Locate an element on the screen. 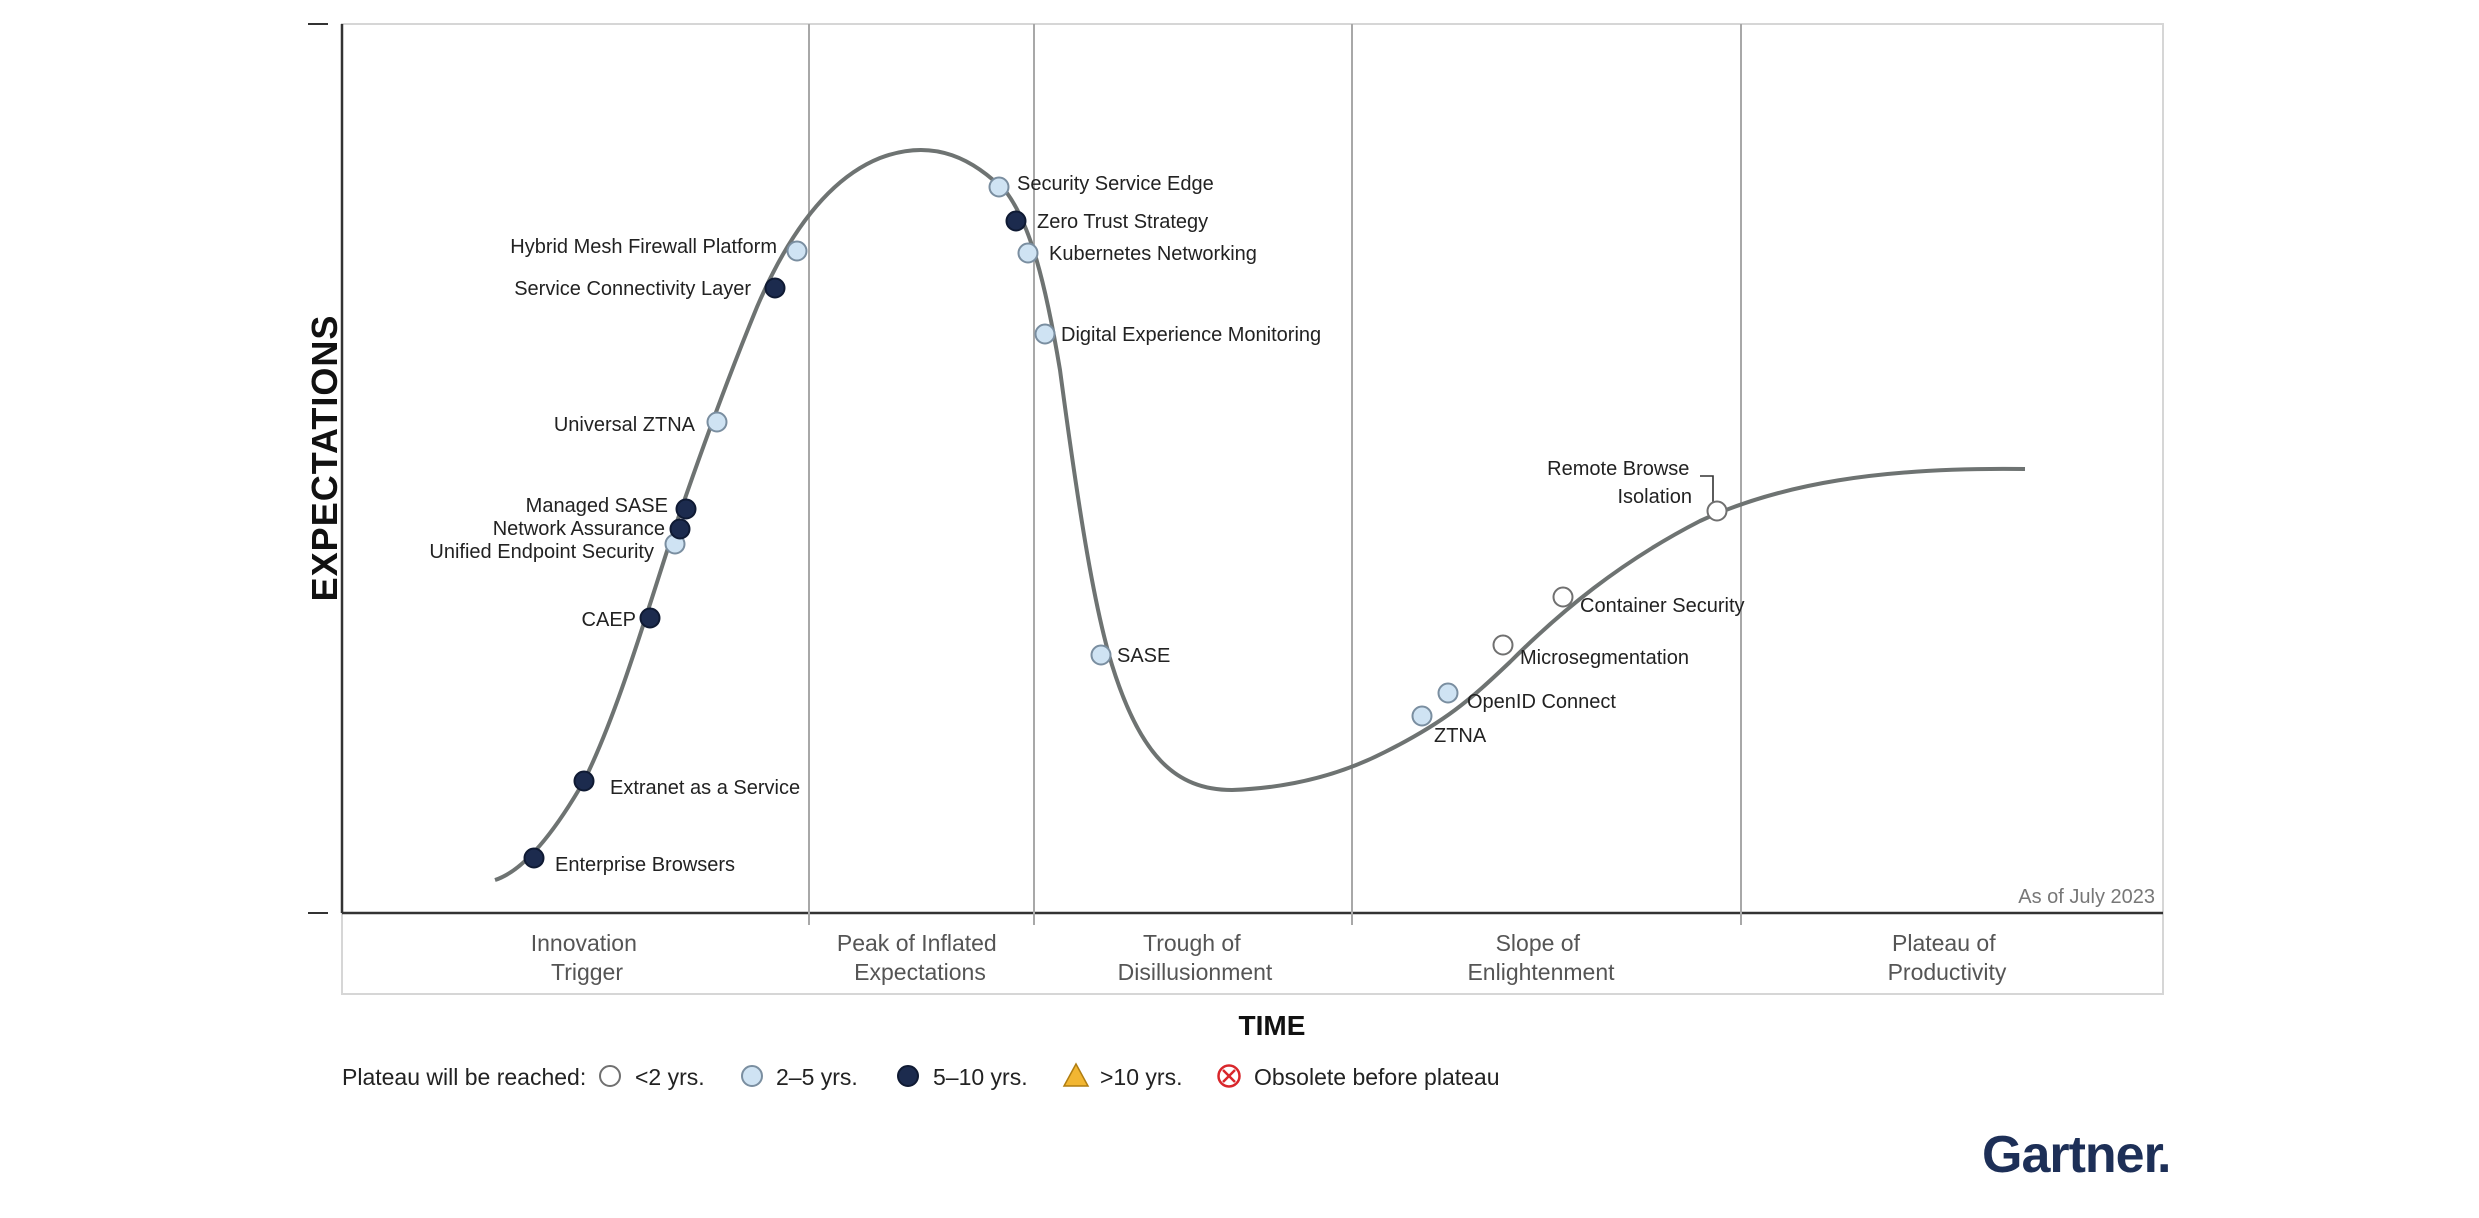 Image resolution: width=2479 pixels, height=1218 pixels. technology-caep: CAEP is located at coordinates (621, 619).